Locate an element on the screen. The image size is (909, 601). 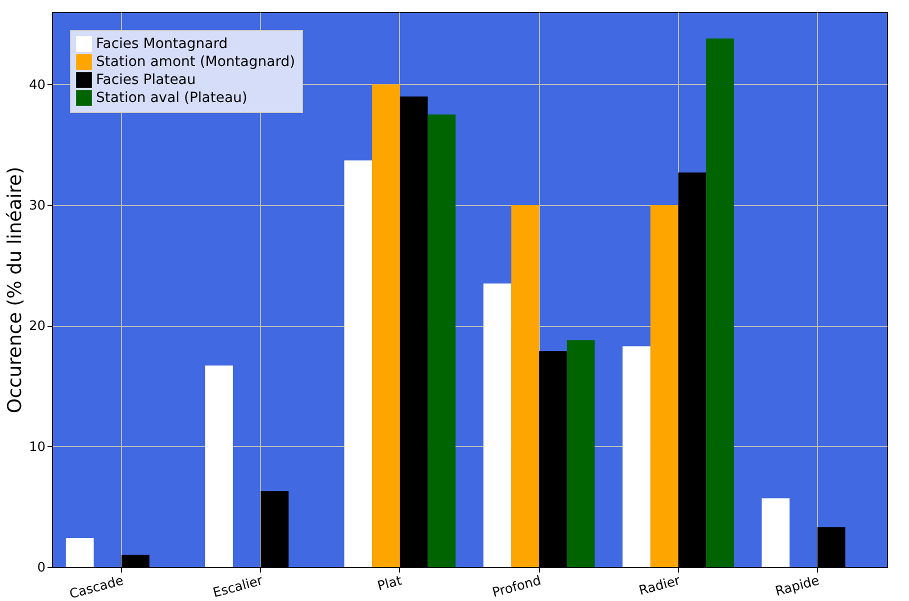
y-tick-label: 0 is located at coordinates (41, 568).